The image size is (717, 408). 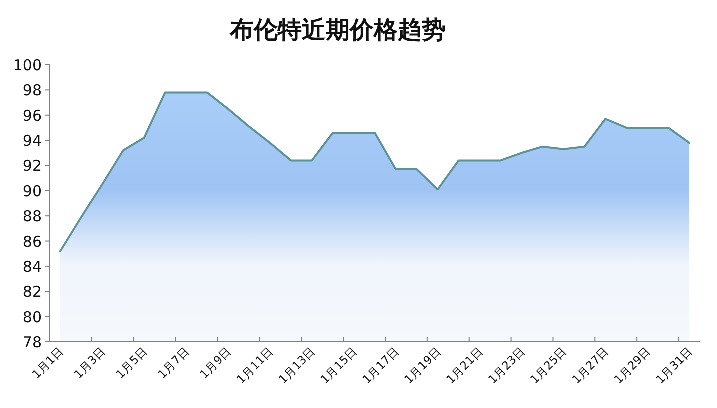 What do you see at coordinates (507, 365) in the screenshot?
I see `x-tick-label: 1月23日` at bounding box center [507, 365].